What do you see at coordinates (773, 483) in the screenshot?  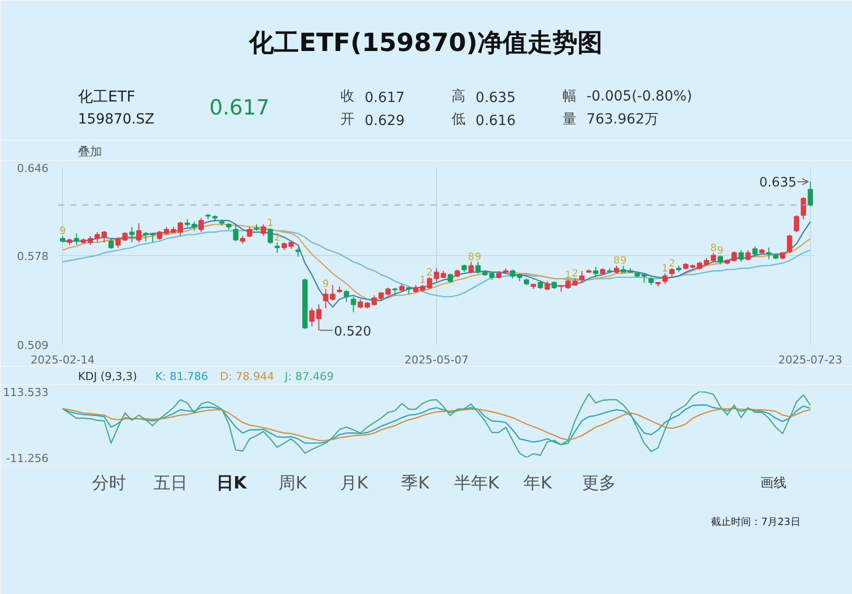 I see `text: 画线` at bounding box center [773, 483].